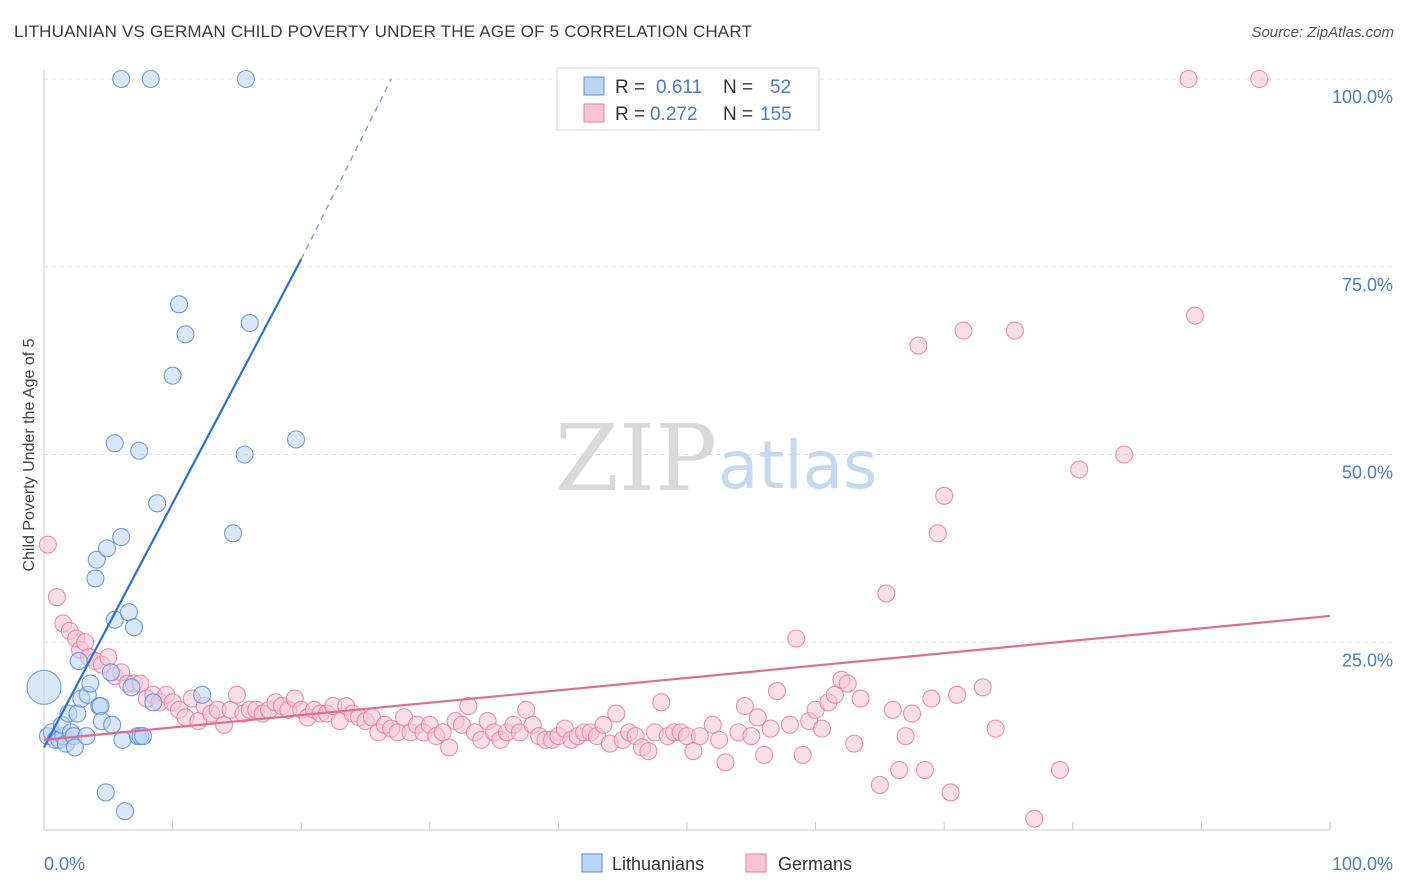 The image size is (1406, 892). What do you see at coordinates (594, 113) in the screenshot?
I see `germans-swatch` at bounding box center [594, 113].